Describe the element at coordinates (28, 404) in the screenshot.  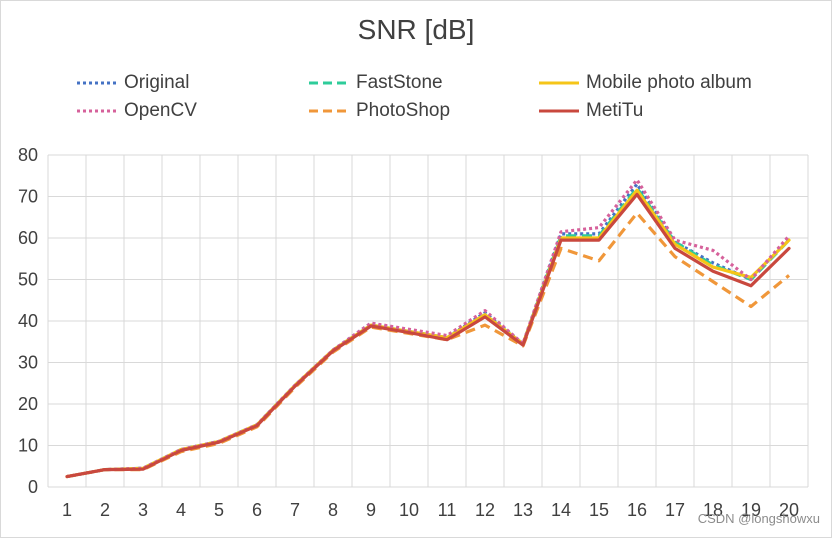
I see `y-tick-label: 20` at that location.